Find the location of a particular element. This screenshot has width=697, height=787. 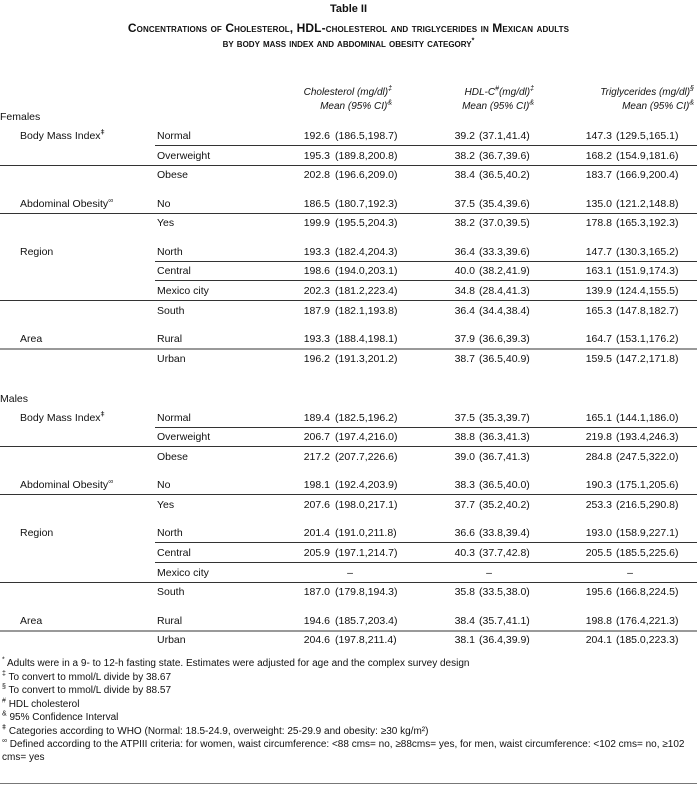

cholesterol-mean: 189.4 is located at coordinates (316, 417).